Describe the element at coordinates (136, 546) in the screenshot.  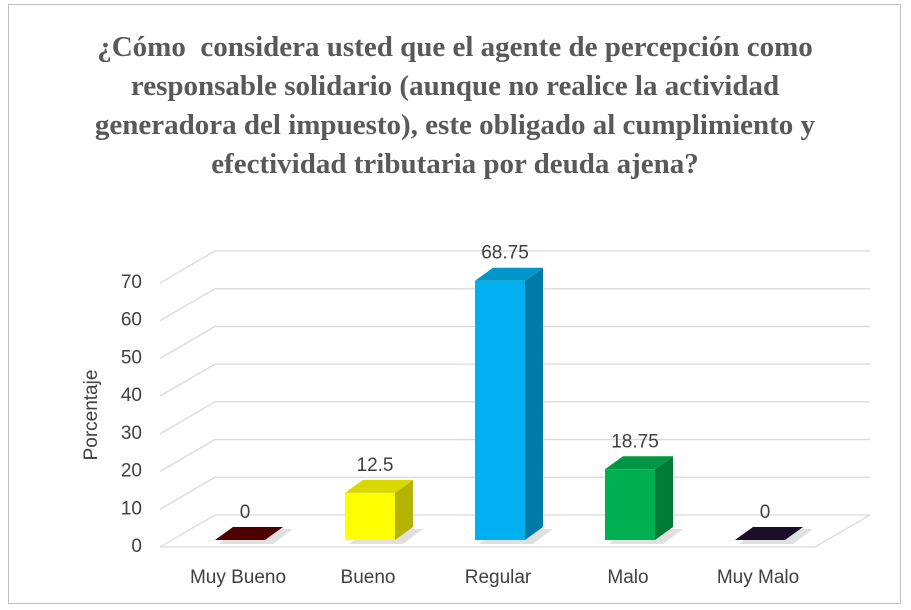
I see `y-tick-label: 0` at that location.